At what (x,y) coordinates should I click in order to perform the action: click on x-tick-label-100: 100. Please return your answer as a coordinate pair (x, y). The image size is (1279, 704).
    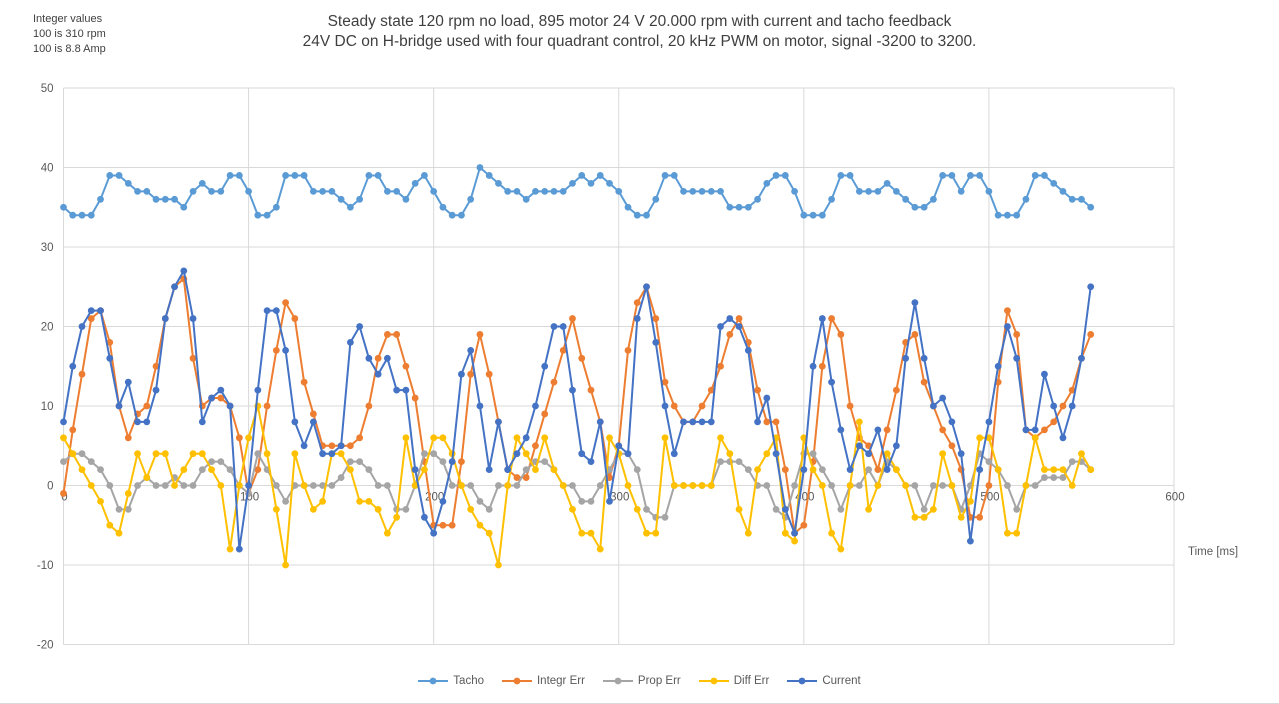
    Looking at the image, I should click on (249, 498).